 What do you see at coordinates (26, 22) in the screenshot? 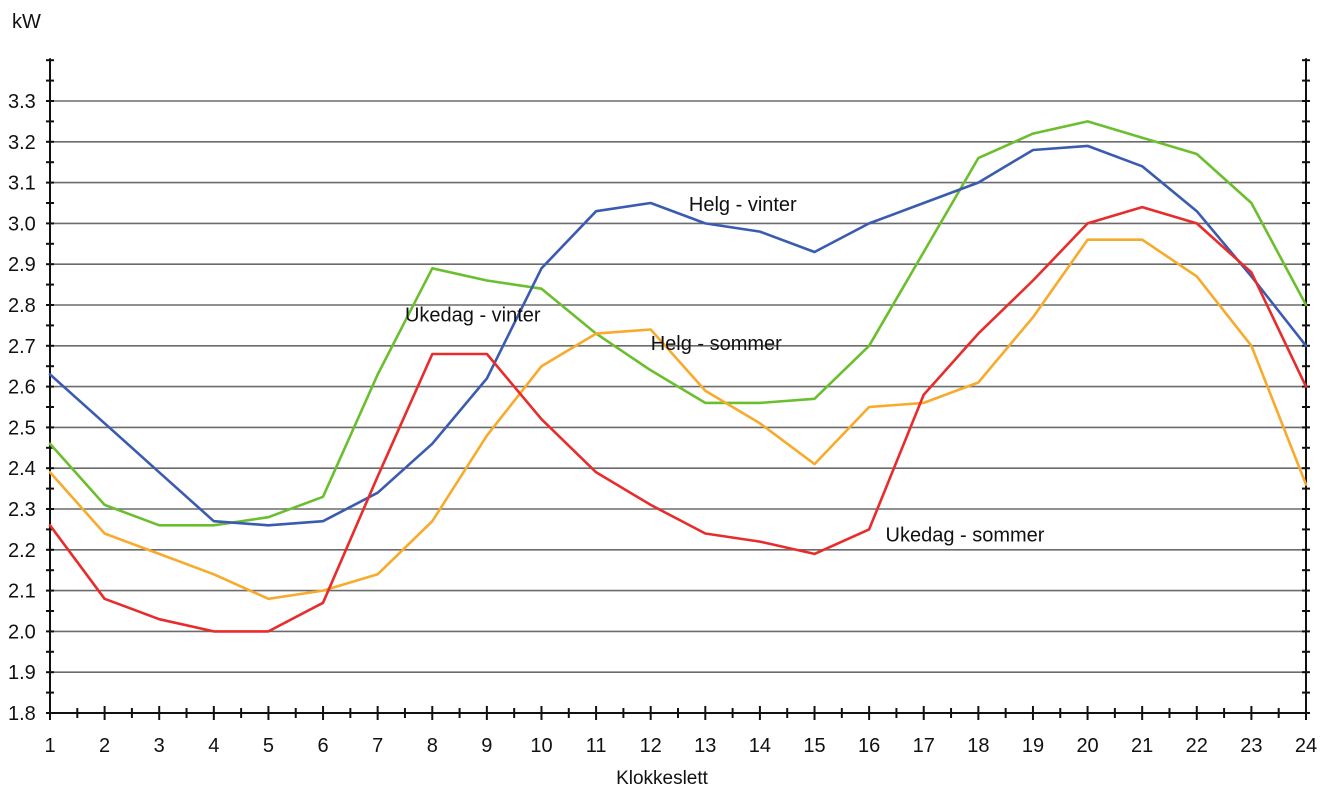
I see `y-axis-title: kW` at bounding box center [26, 22].